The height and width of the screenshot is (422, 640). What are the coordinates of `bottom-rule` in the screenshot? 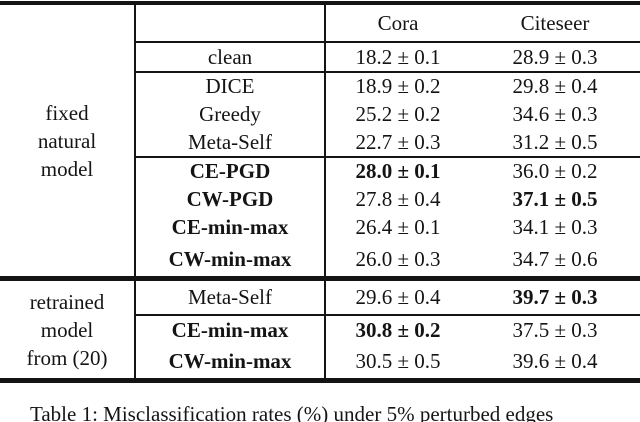 It's located at (320, 380).